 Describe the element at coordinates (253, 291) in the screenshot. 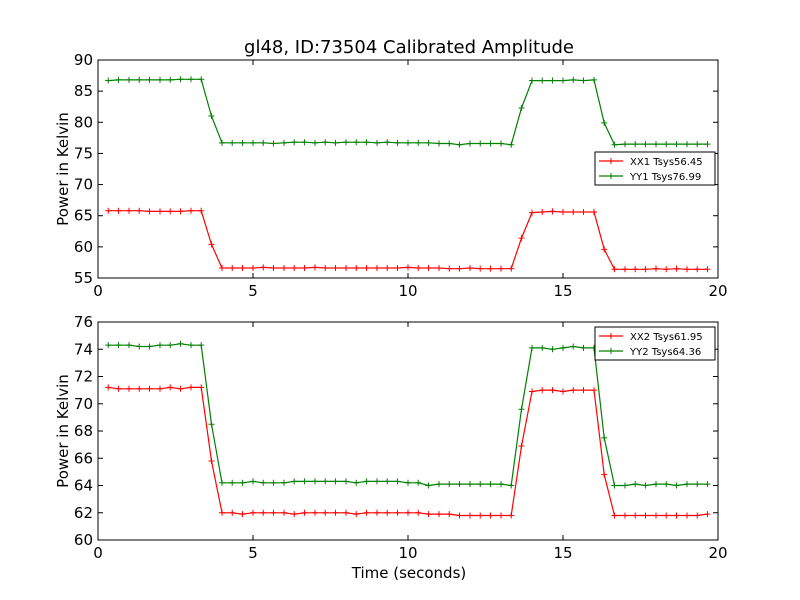

I see `x-tick-label: 5` at that location.